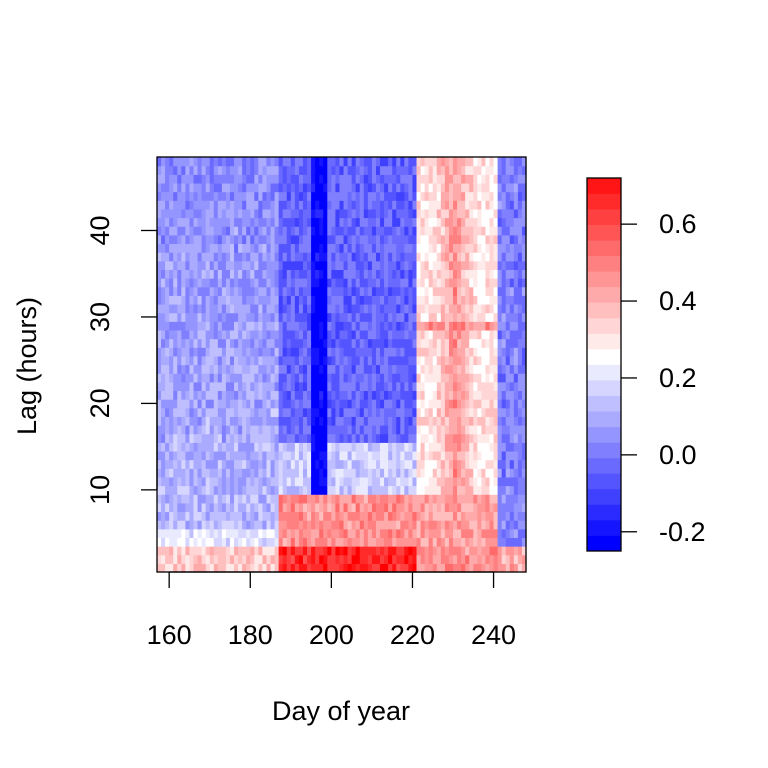 The height and width of the screenshot is (768, 768). I want to click on x-tick-label: 220, so click(412, 635).